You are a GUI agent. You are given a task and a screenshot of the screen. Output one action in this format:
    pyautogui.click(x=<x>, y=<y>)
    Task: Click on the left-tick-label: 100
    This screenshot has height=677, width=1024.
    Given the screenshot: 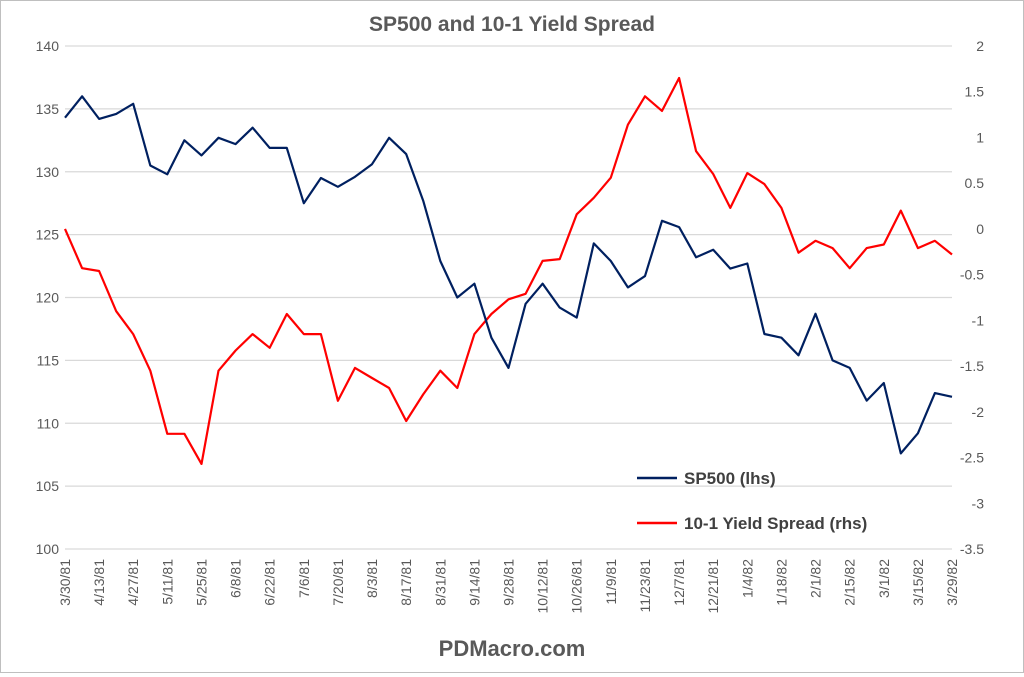 What is the action you would take?
    pyautogui.click(x=48, y=549)
    